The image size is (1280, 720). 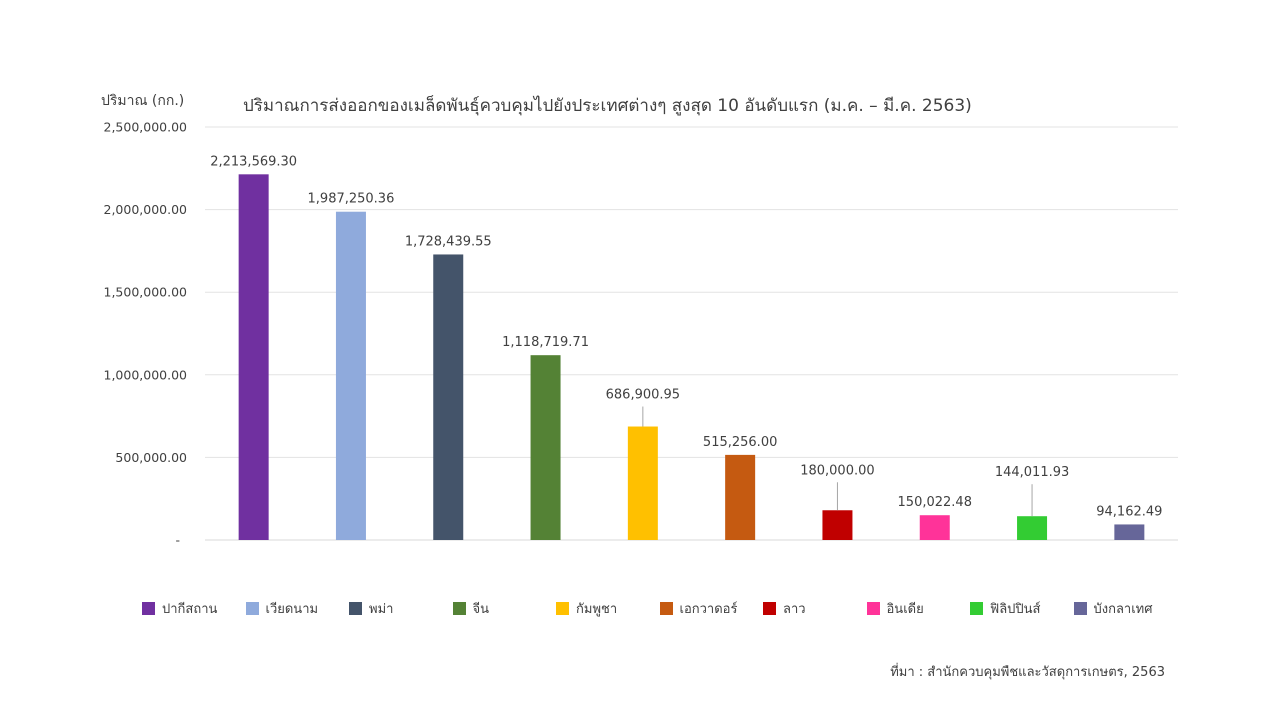 What do you see at coordinates (837, 470) in the screenshot?
I see `data-label: 180,000.00` at bounding box center [837, 470].